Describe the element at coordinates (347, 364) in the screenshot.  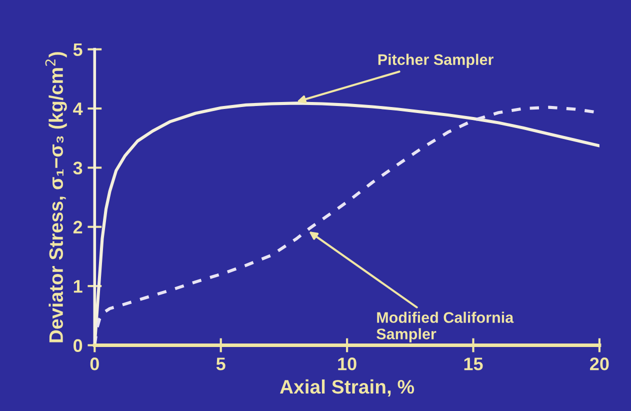
I see `x-tick-label: 10` at that location.